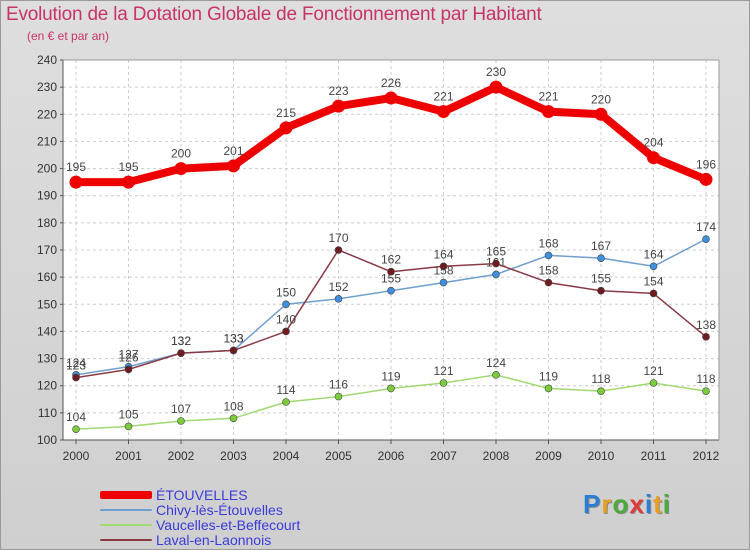 The width and height of the screenshot is (750, 550). I want to click on data-label: 204, so click(653, 143).